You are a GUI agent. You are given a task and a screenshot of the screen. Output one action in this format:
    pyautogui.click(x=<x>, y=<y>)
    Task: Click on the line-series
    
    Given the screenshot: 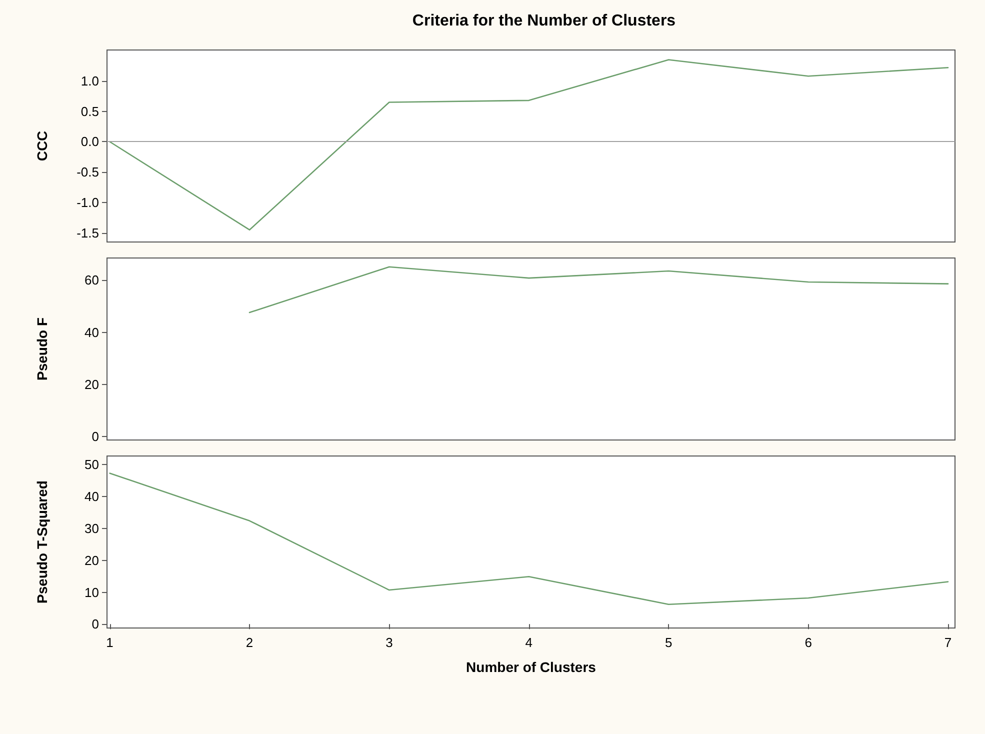 What is the action you would take?
    pyautogui.click(x=598, y=290)
    